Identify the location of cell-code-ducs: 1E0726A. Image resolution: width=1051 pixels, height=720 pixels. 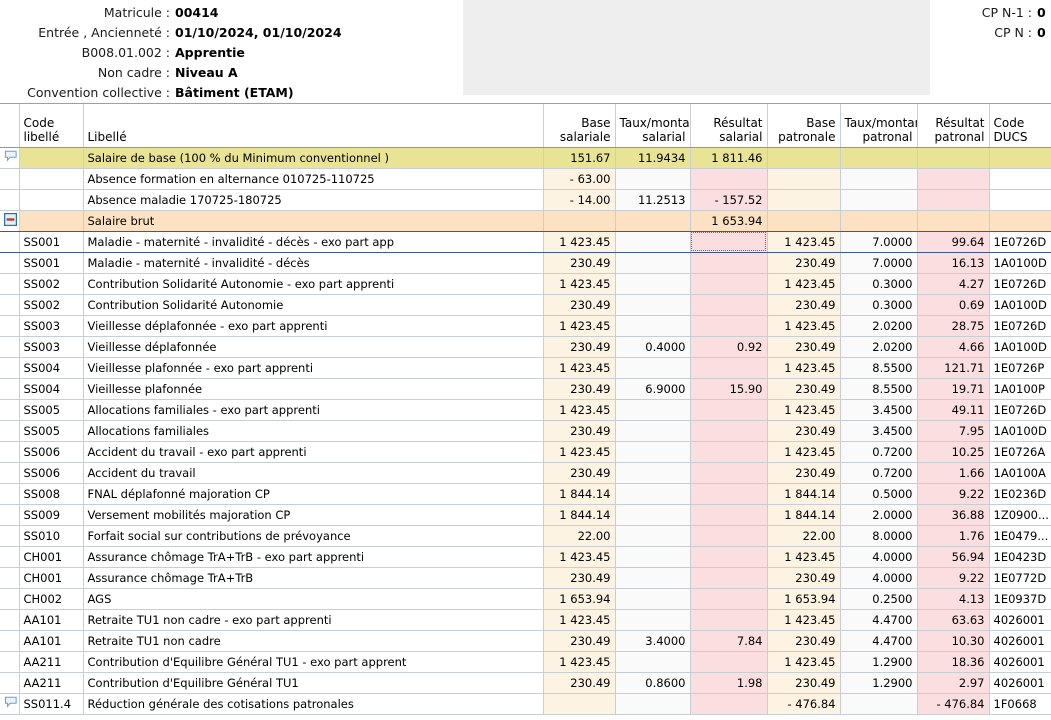
(1020, 452).